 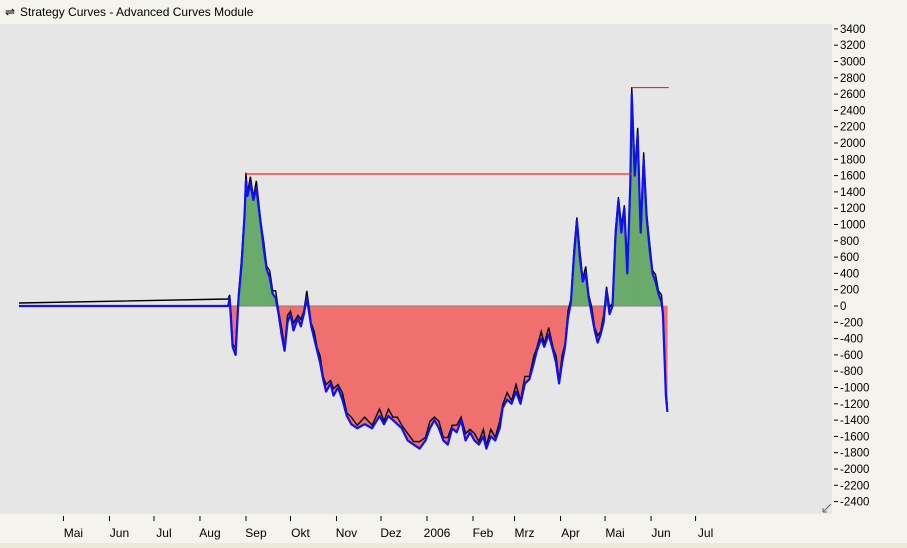 What do you see at coordinates (853, 144) in the screenshot?
I see `y-tick-label: 2000` at bounding box center [853, 144].